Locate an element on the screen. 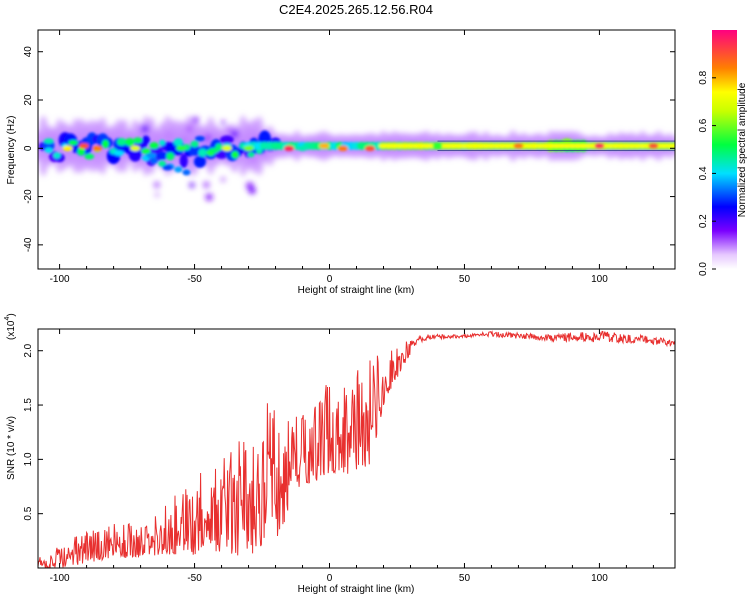  x-tick-label: -100 is located at coordinates (60, 578).